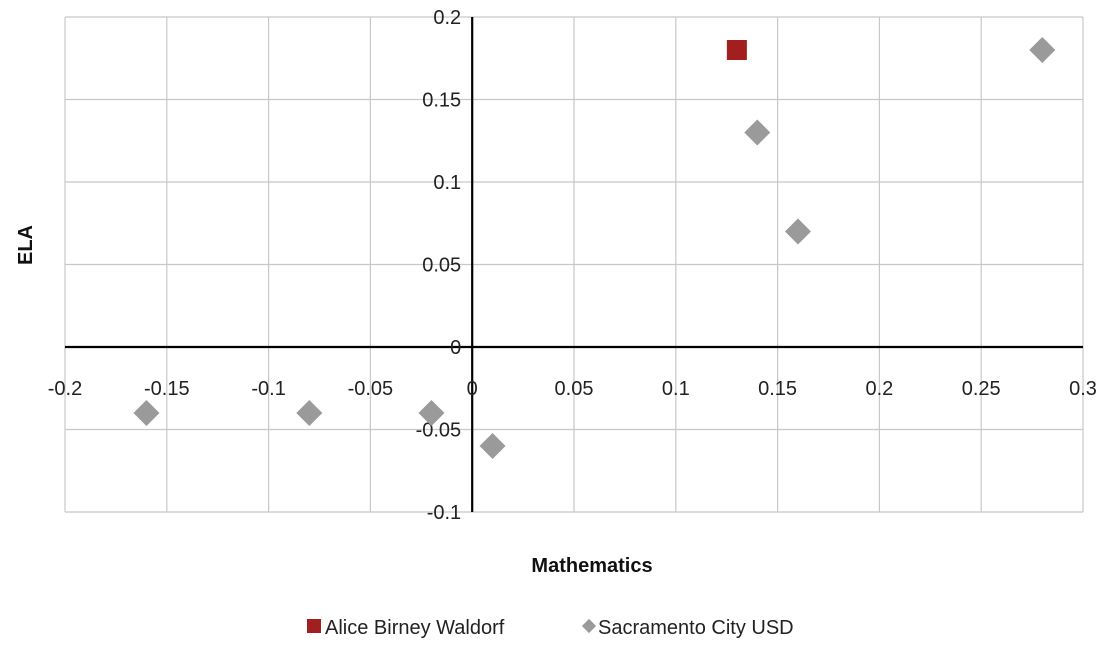  What do you see at coordinates (441, 266) in the screenshot?
I see `y-tick-label-0-05: 0.05` at bounding box center [441, 266].